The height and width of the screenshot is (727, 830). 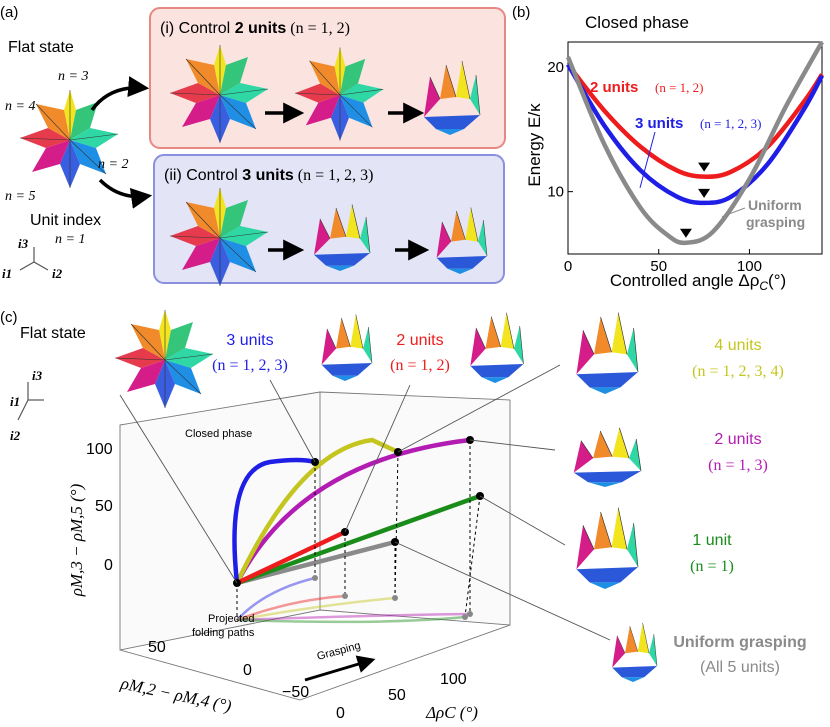 I want to click on x-tick-0: 0, so click(x=340, y=713).